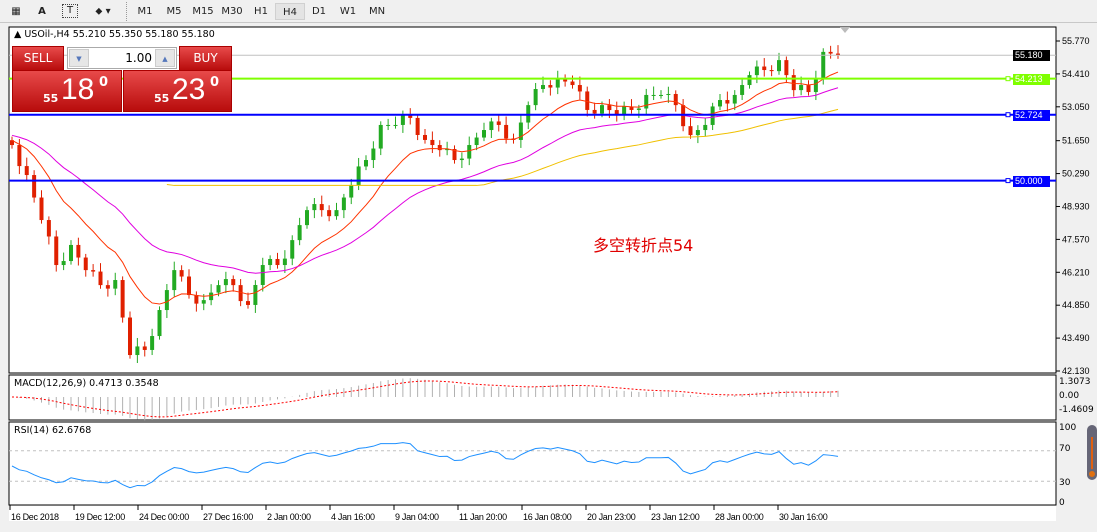 The image size is (1097, 532). I want to click on buy-label: BUY, so click(205, 58).